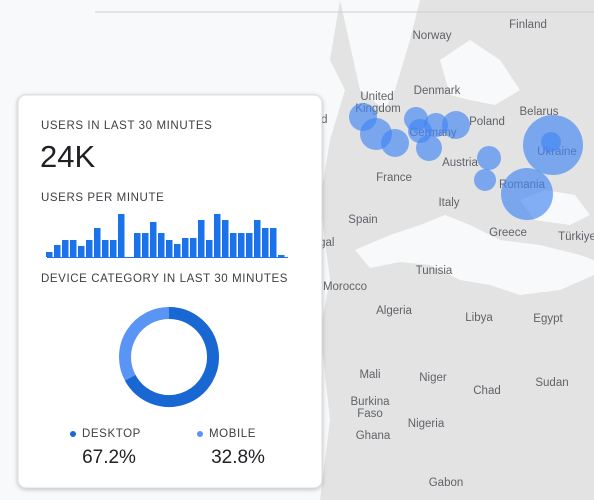 The height and width of the screenshot is (500, 594). What do you see at coordinates (539, 112) in the screenshot?
I see `country-label: Belarus` at bounding box center [539, 112].